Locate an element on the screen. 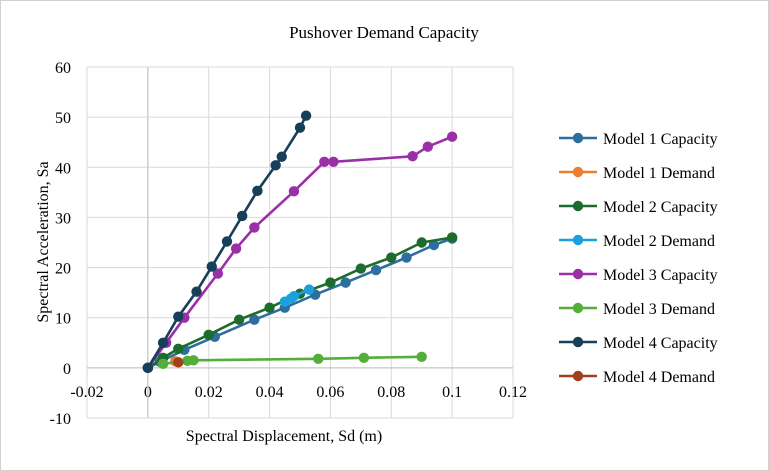  y-tick-label: 20 is located at coordinates (63, 269).